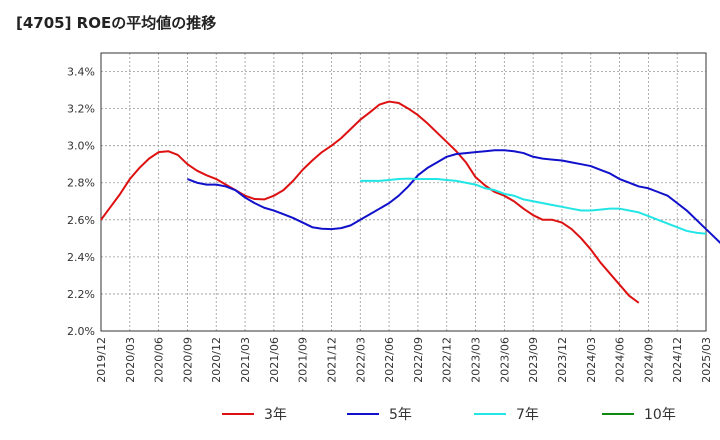 The height and width of the screenshot is (440, 720). What do you see at coordinates (130, 360) in the screenshot?
I see `x-tick-label: 2020/03` at bounding box center [130, 360].